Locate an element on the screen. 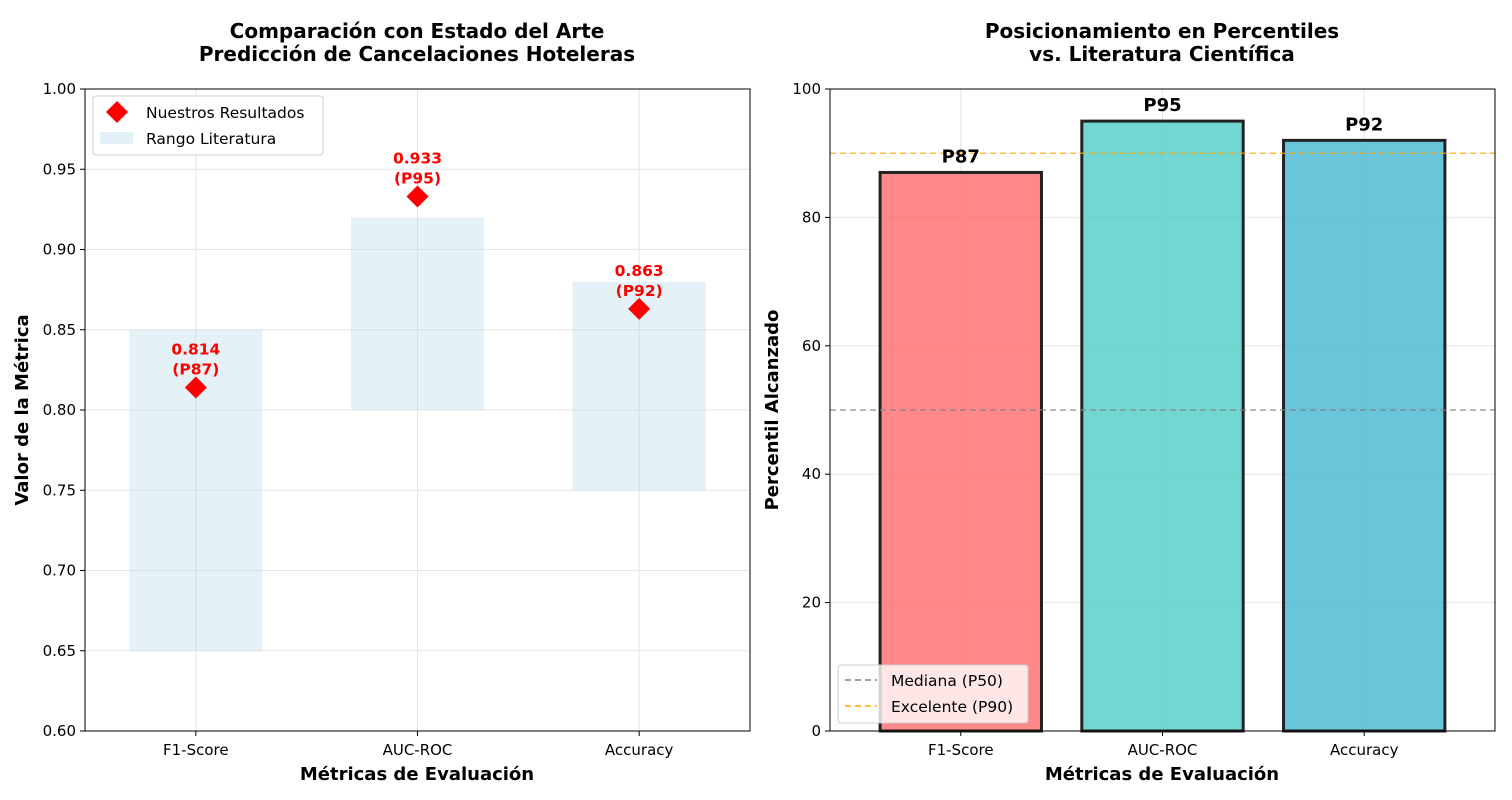  left-y-tick-label: 0.70 is located at coordinates (59, 571).